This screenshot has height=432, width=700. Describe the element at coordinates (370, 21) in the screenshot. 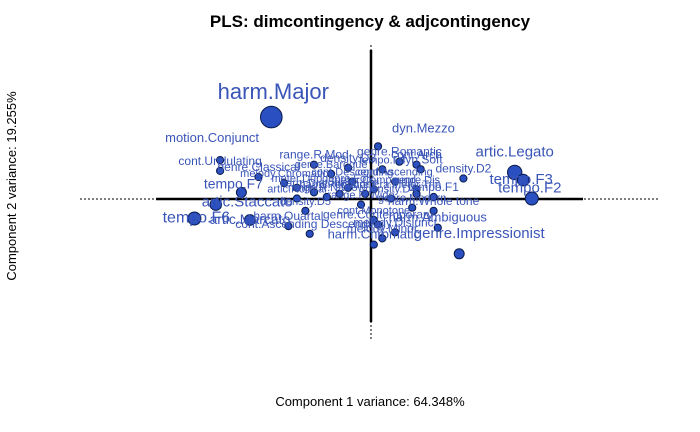

I see `chart-title: PLS: dimcontingency & adjcontingency` at that location.